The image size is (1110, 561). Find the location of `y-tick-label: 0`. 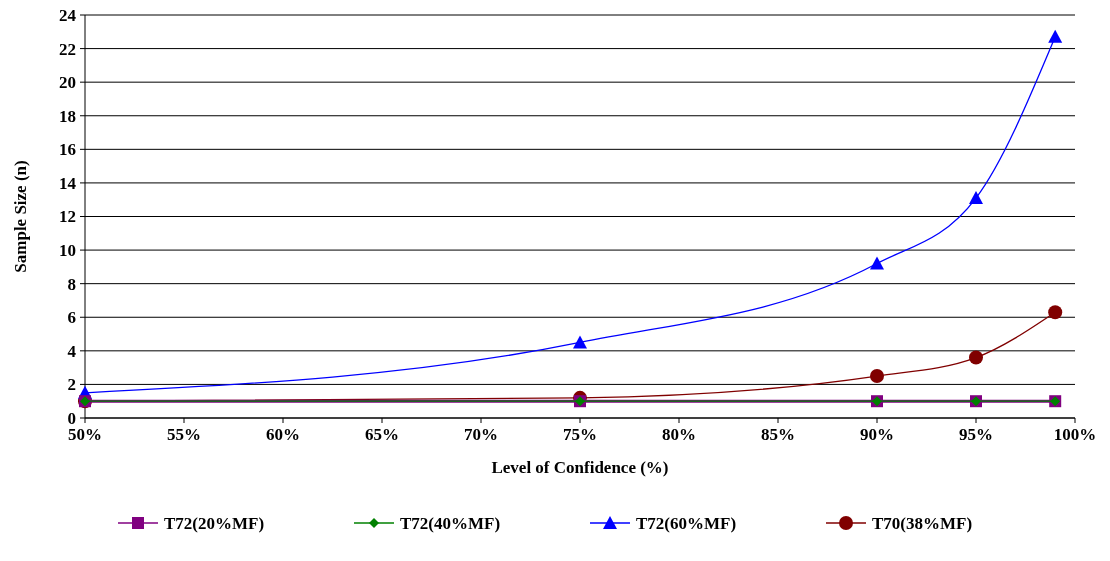

y-tick-label: 0 is located at coordinates (71, 418).